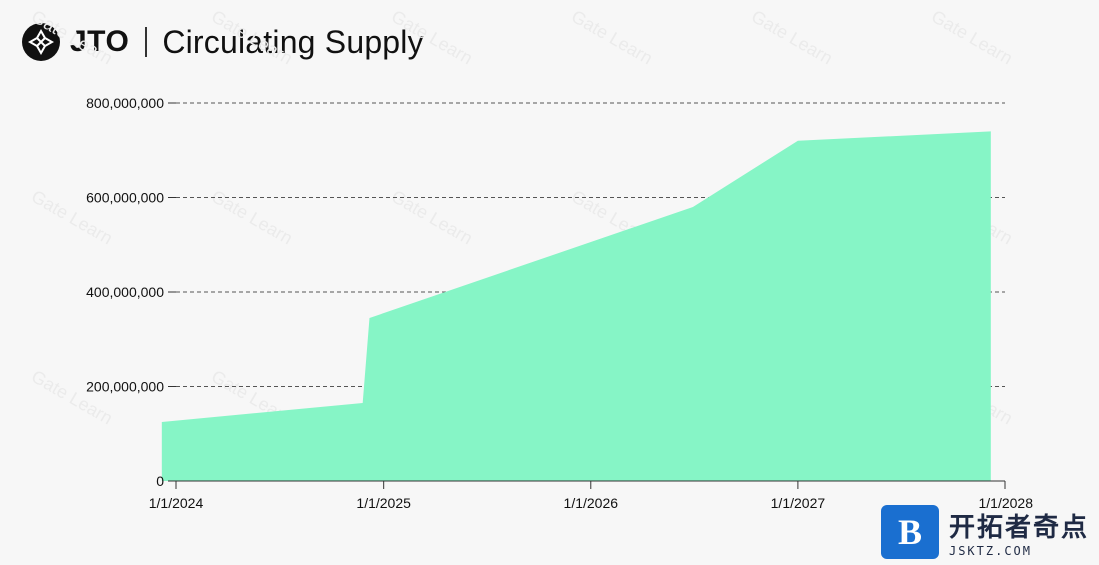  I want to click on xtick-label: 1/1/2025, so click(383, 503).